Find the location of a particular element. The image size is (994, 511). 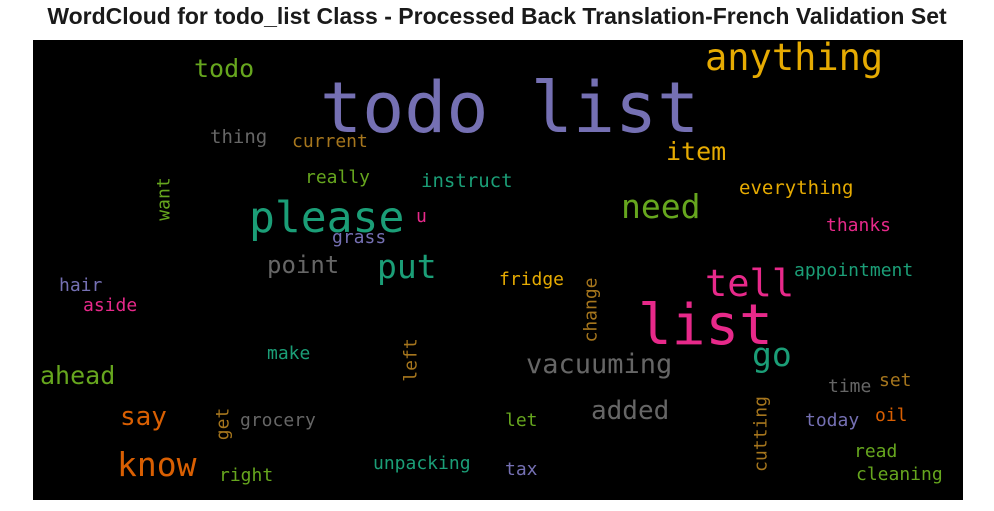

word-current: current is located at coordinates (330, 141).